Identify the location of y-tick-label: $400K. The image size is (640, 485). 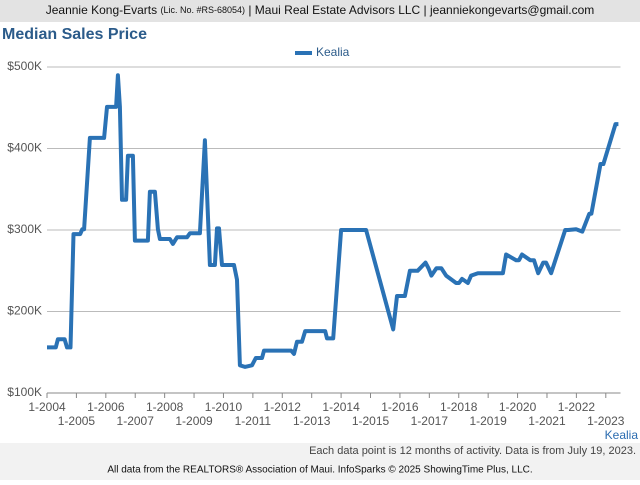
(24, 148).